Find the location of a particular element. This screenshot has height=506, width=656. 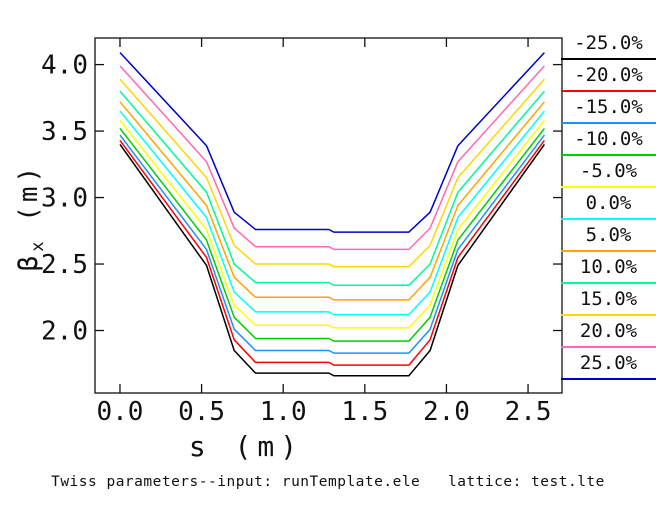

legend-item: 5.0% is located at coordinates (608, 238).